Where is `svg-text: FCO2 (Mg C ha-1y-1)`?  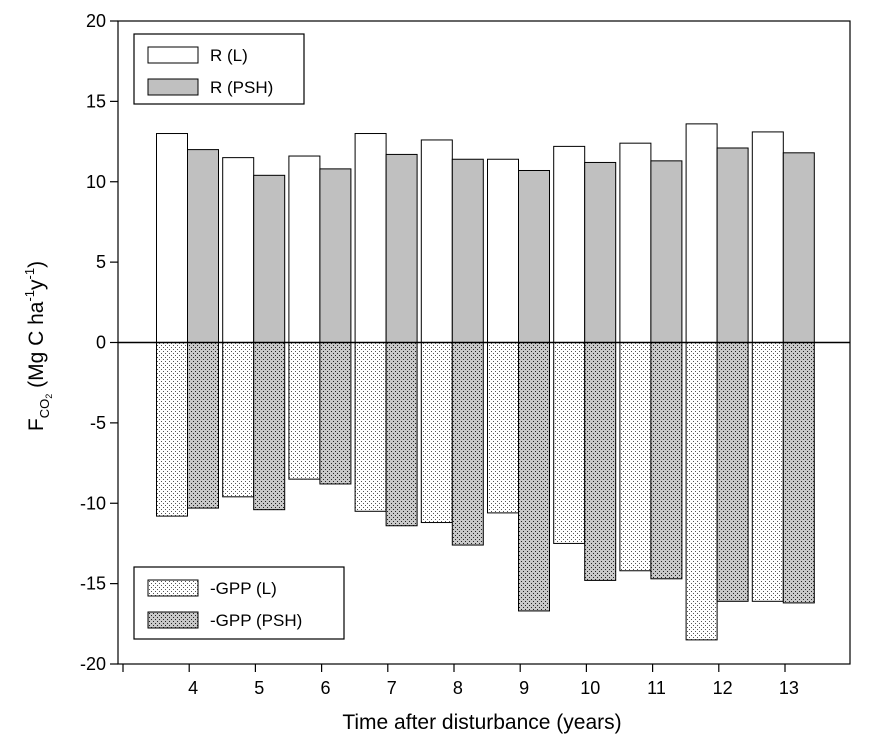
svg-text: FCO2 (Mg C ha-1y-1) is located at coordinates (38, 346).